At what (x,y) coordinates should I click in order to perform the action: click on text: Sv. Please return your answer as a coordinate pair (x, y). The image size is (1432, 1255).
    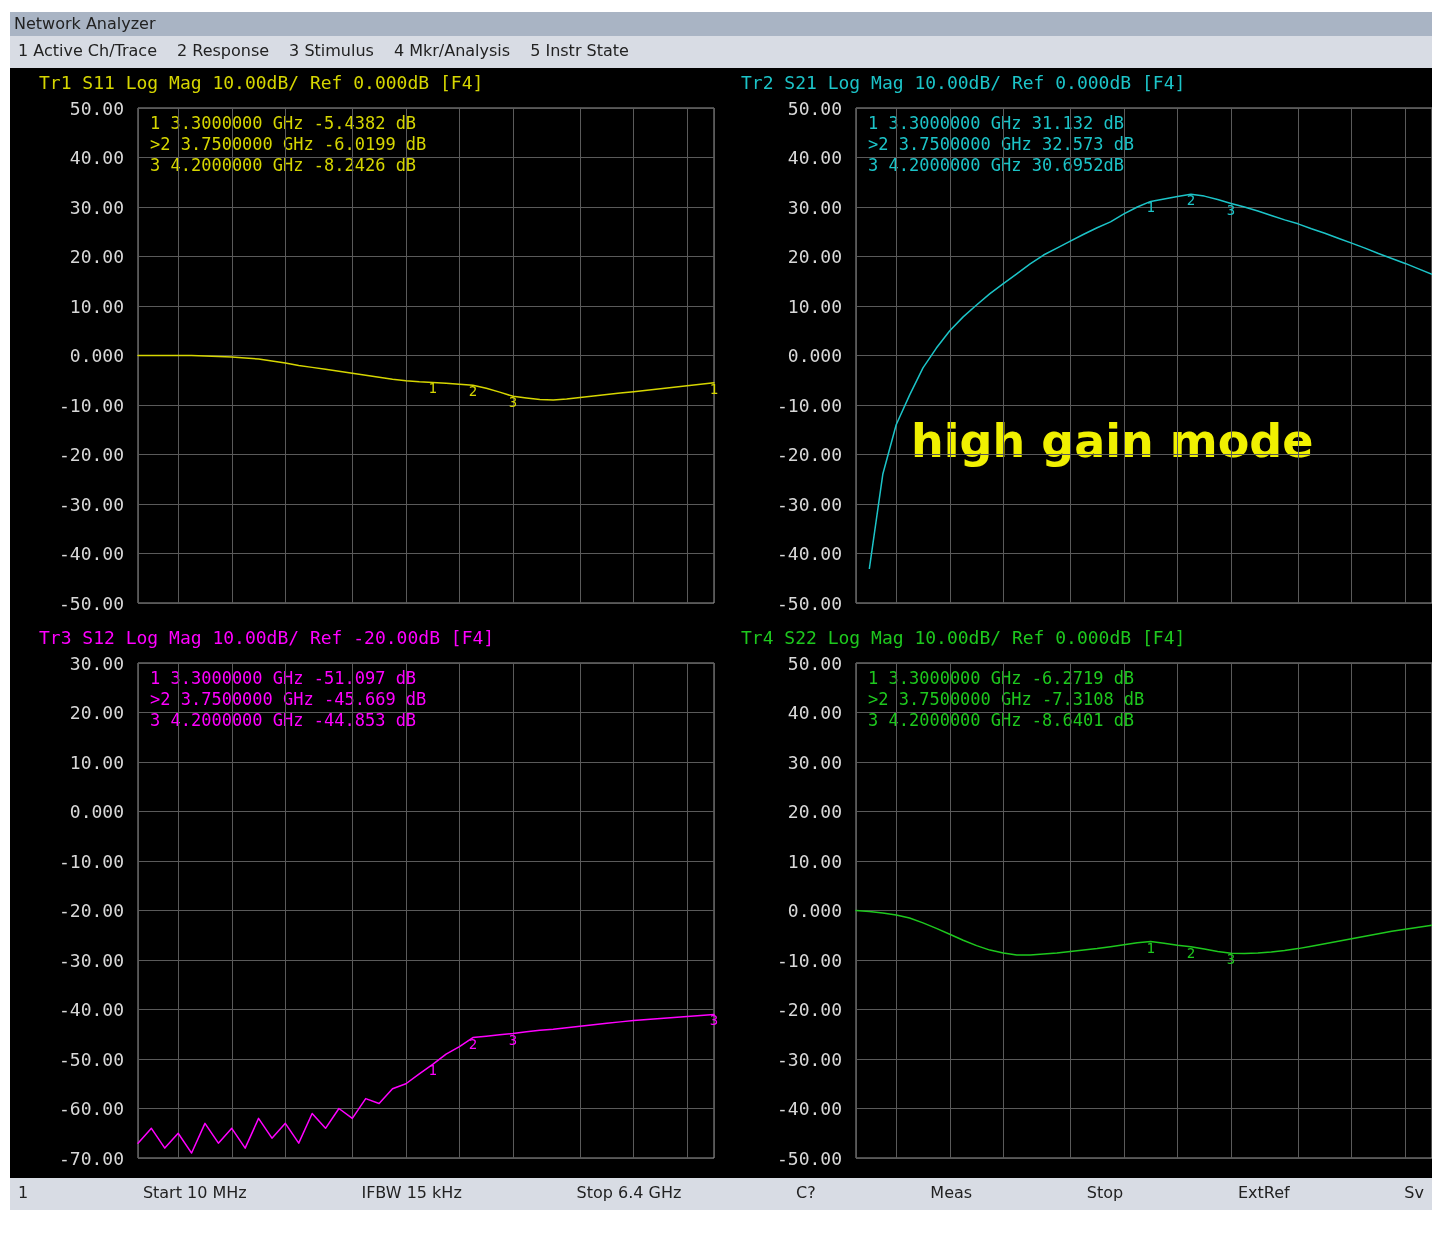
    Looking at the image, I should click on (1414, 1193).